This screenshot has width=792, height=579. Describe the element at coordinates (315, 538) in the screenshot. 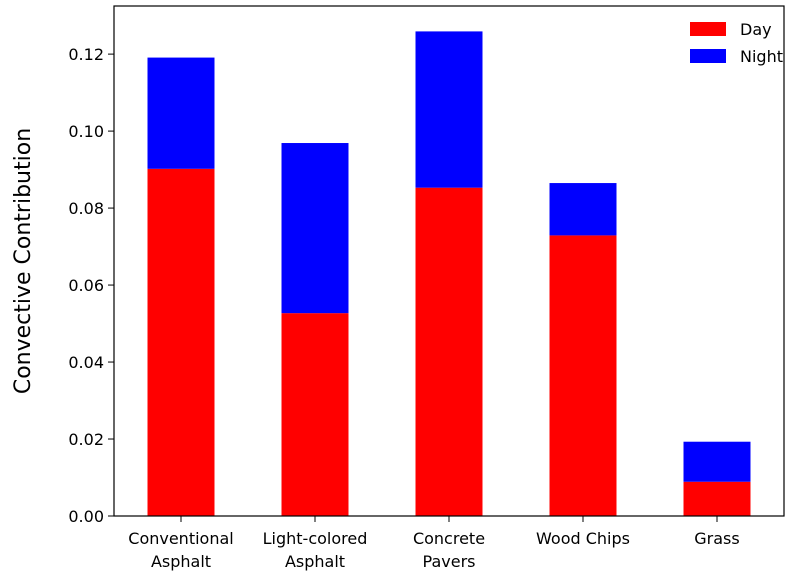

I see `x-tick-label-1-0: Light-colored` at that location.